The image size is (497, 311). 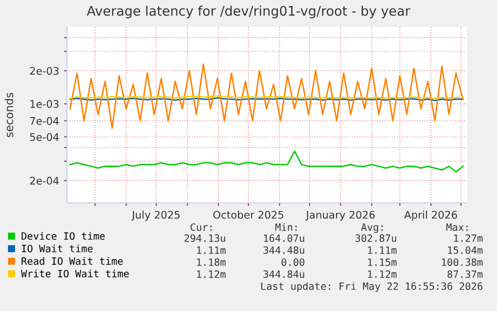 What do you see at coordinates (63, 236) in the screenshot?
I see `legend-label: Device IO time` at bounding box center [63, 236].